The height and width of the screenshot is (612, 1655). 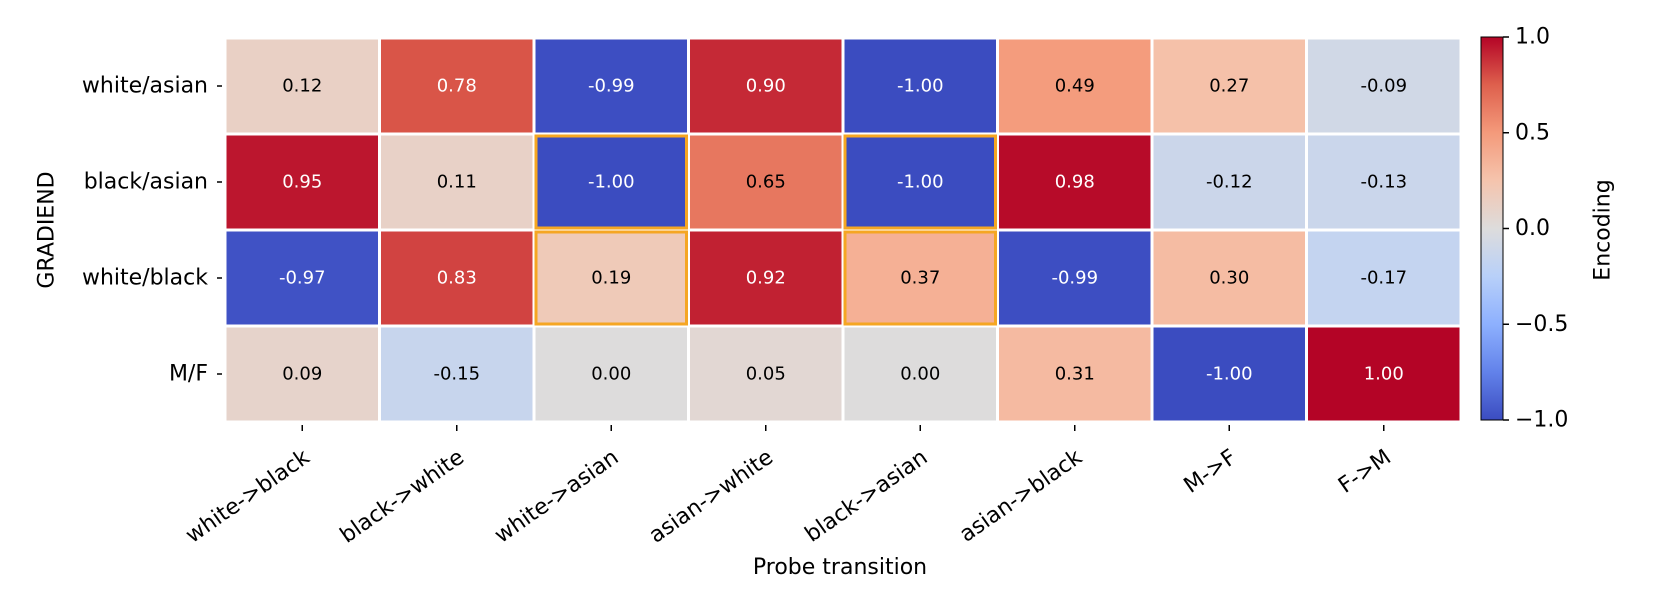 What do you see at coordinates (1021, 496) in the screenshot?
I see `x-tick-label: asian->black` at bounding box center [1021, 496].